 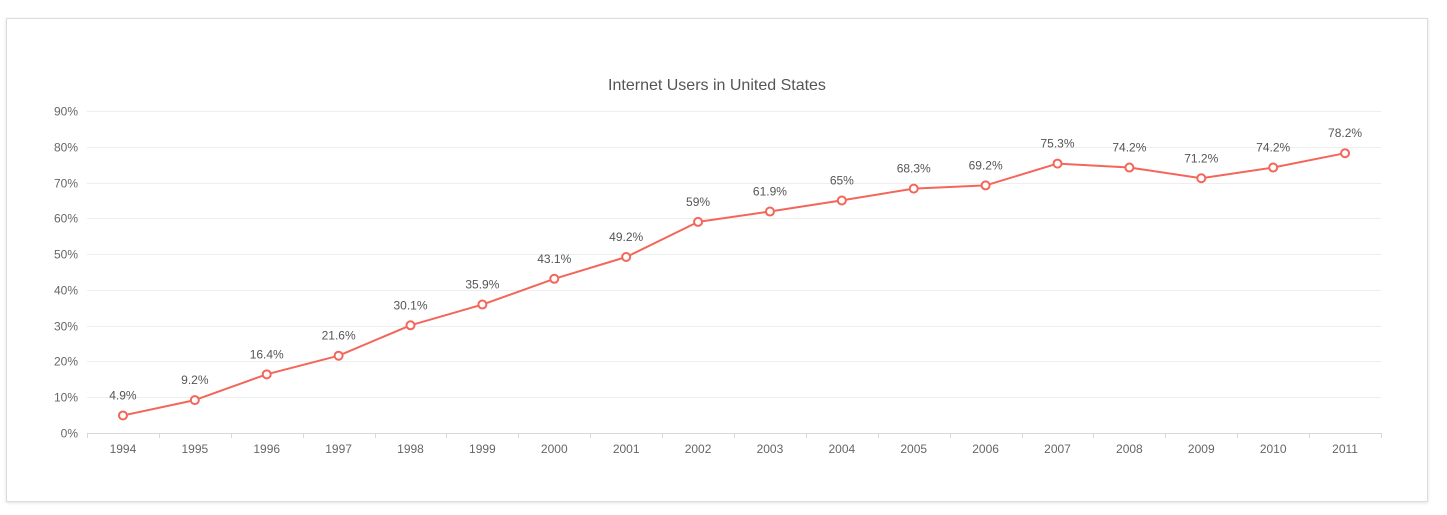 What do you see at coordinates (70, 434) in the screenshot?
I see `y-tick-label: 0%` at bounding box center [70, 434].